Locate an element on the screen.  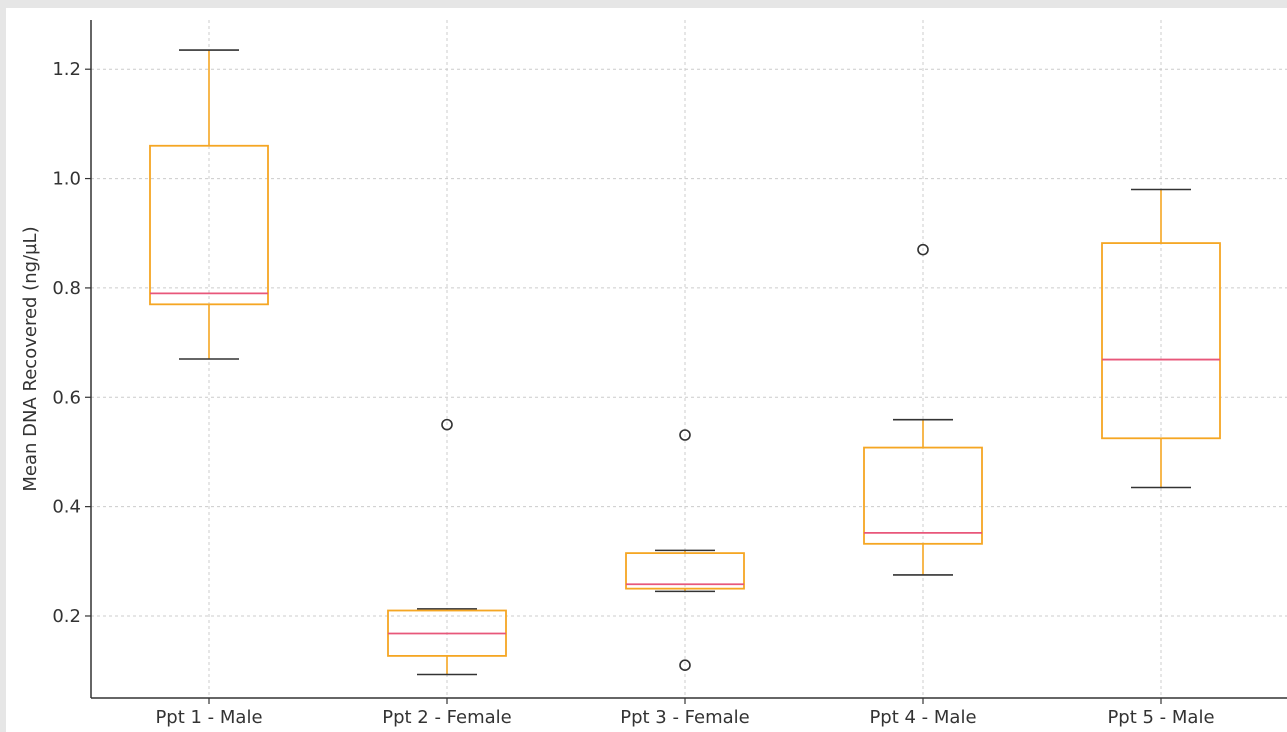
y-tick-label: 1.2 is located at coordinates (66, 69).